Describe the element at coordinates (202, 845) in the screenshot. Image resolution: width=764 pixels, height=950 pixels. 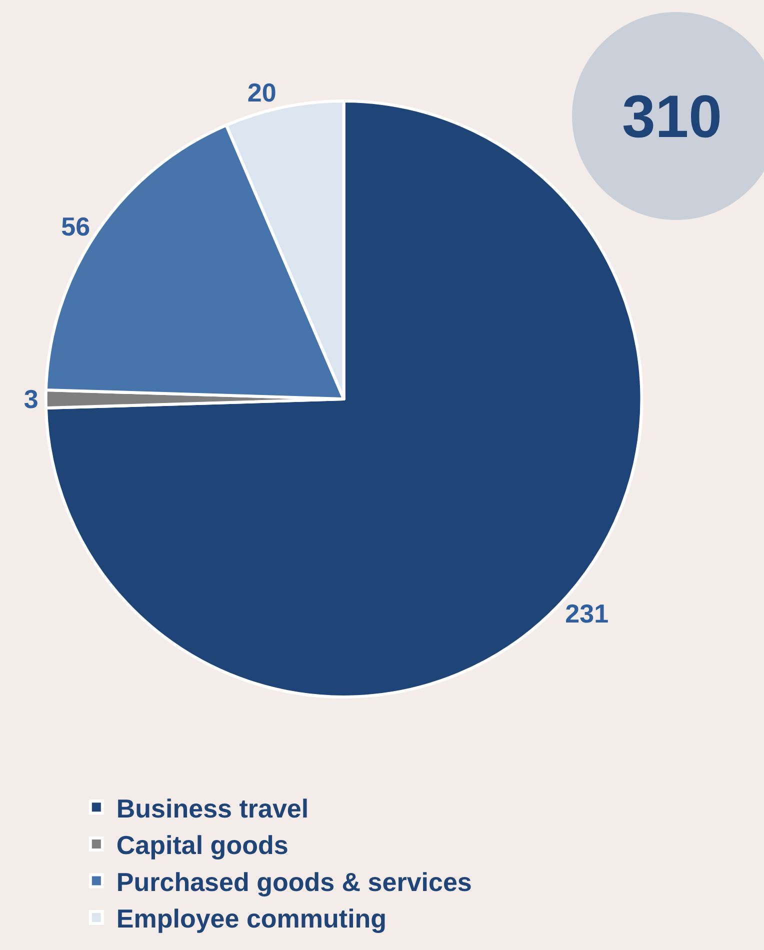
I see `legend-label: Capital goods` at that location.